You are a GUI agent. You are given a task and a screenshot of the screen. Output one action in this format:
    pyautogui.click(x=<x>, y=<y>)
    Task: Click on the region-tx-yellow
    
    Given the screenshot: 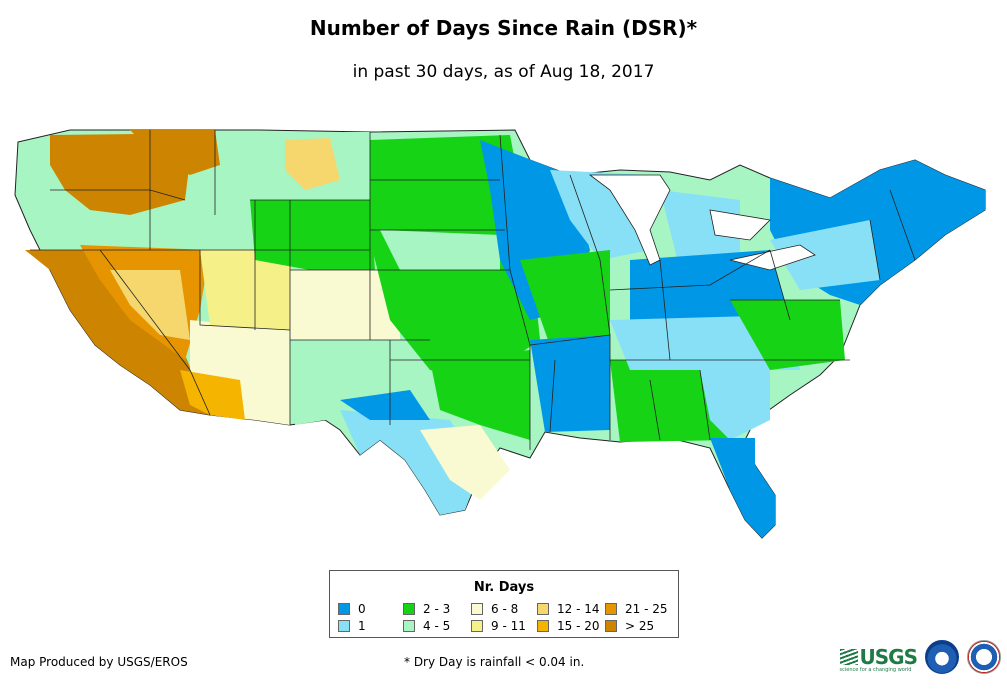 What is the action you would take?
    pyautogui.click(x=465, y=462)
    